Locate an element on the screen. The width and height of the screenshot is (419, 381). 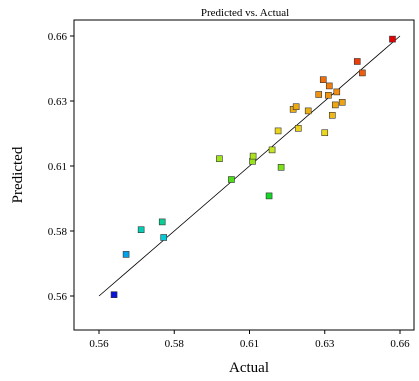
x-axis-label: Actual is located at coordinates (249, 368).